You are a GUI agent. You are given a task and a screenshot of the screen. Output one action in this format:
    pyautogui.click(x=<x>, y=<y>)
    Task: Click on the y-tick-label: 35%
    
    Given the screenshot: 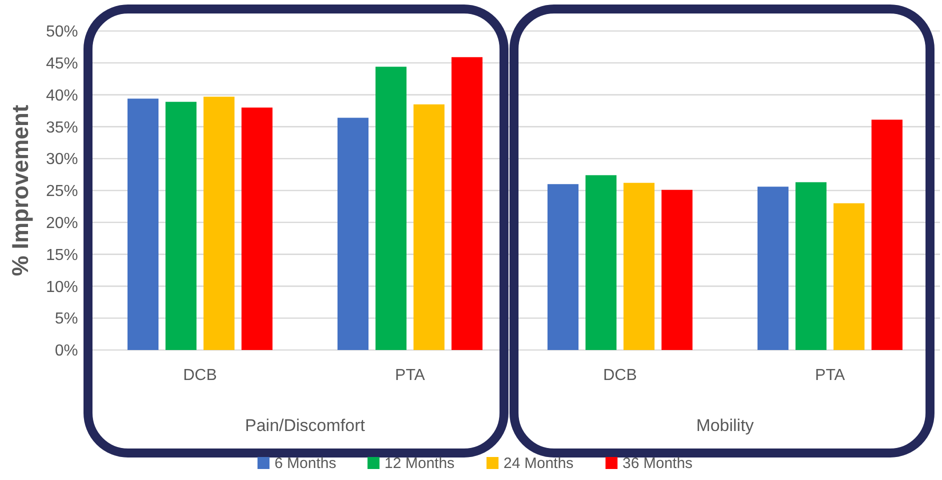 What is the action you would take?
    pyautogui.click(x=62, y=127)
    